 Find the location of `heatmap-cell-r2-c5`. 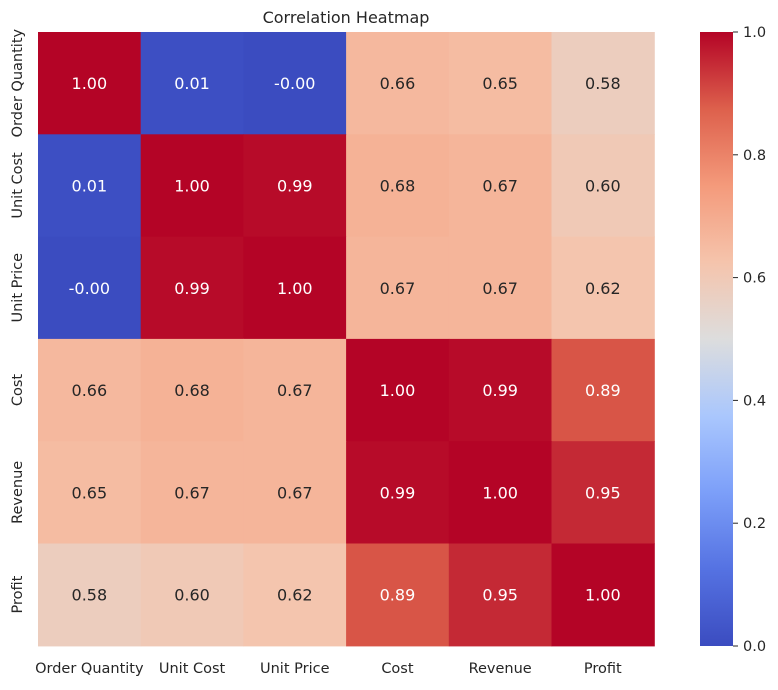

heatmap-cell-r2-c5 is located at coordinates (603, 288).